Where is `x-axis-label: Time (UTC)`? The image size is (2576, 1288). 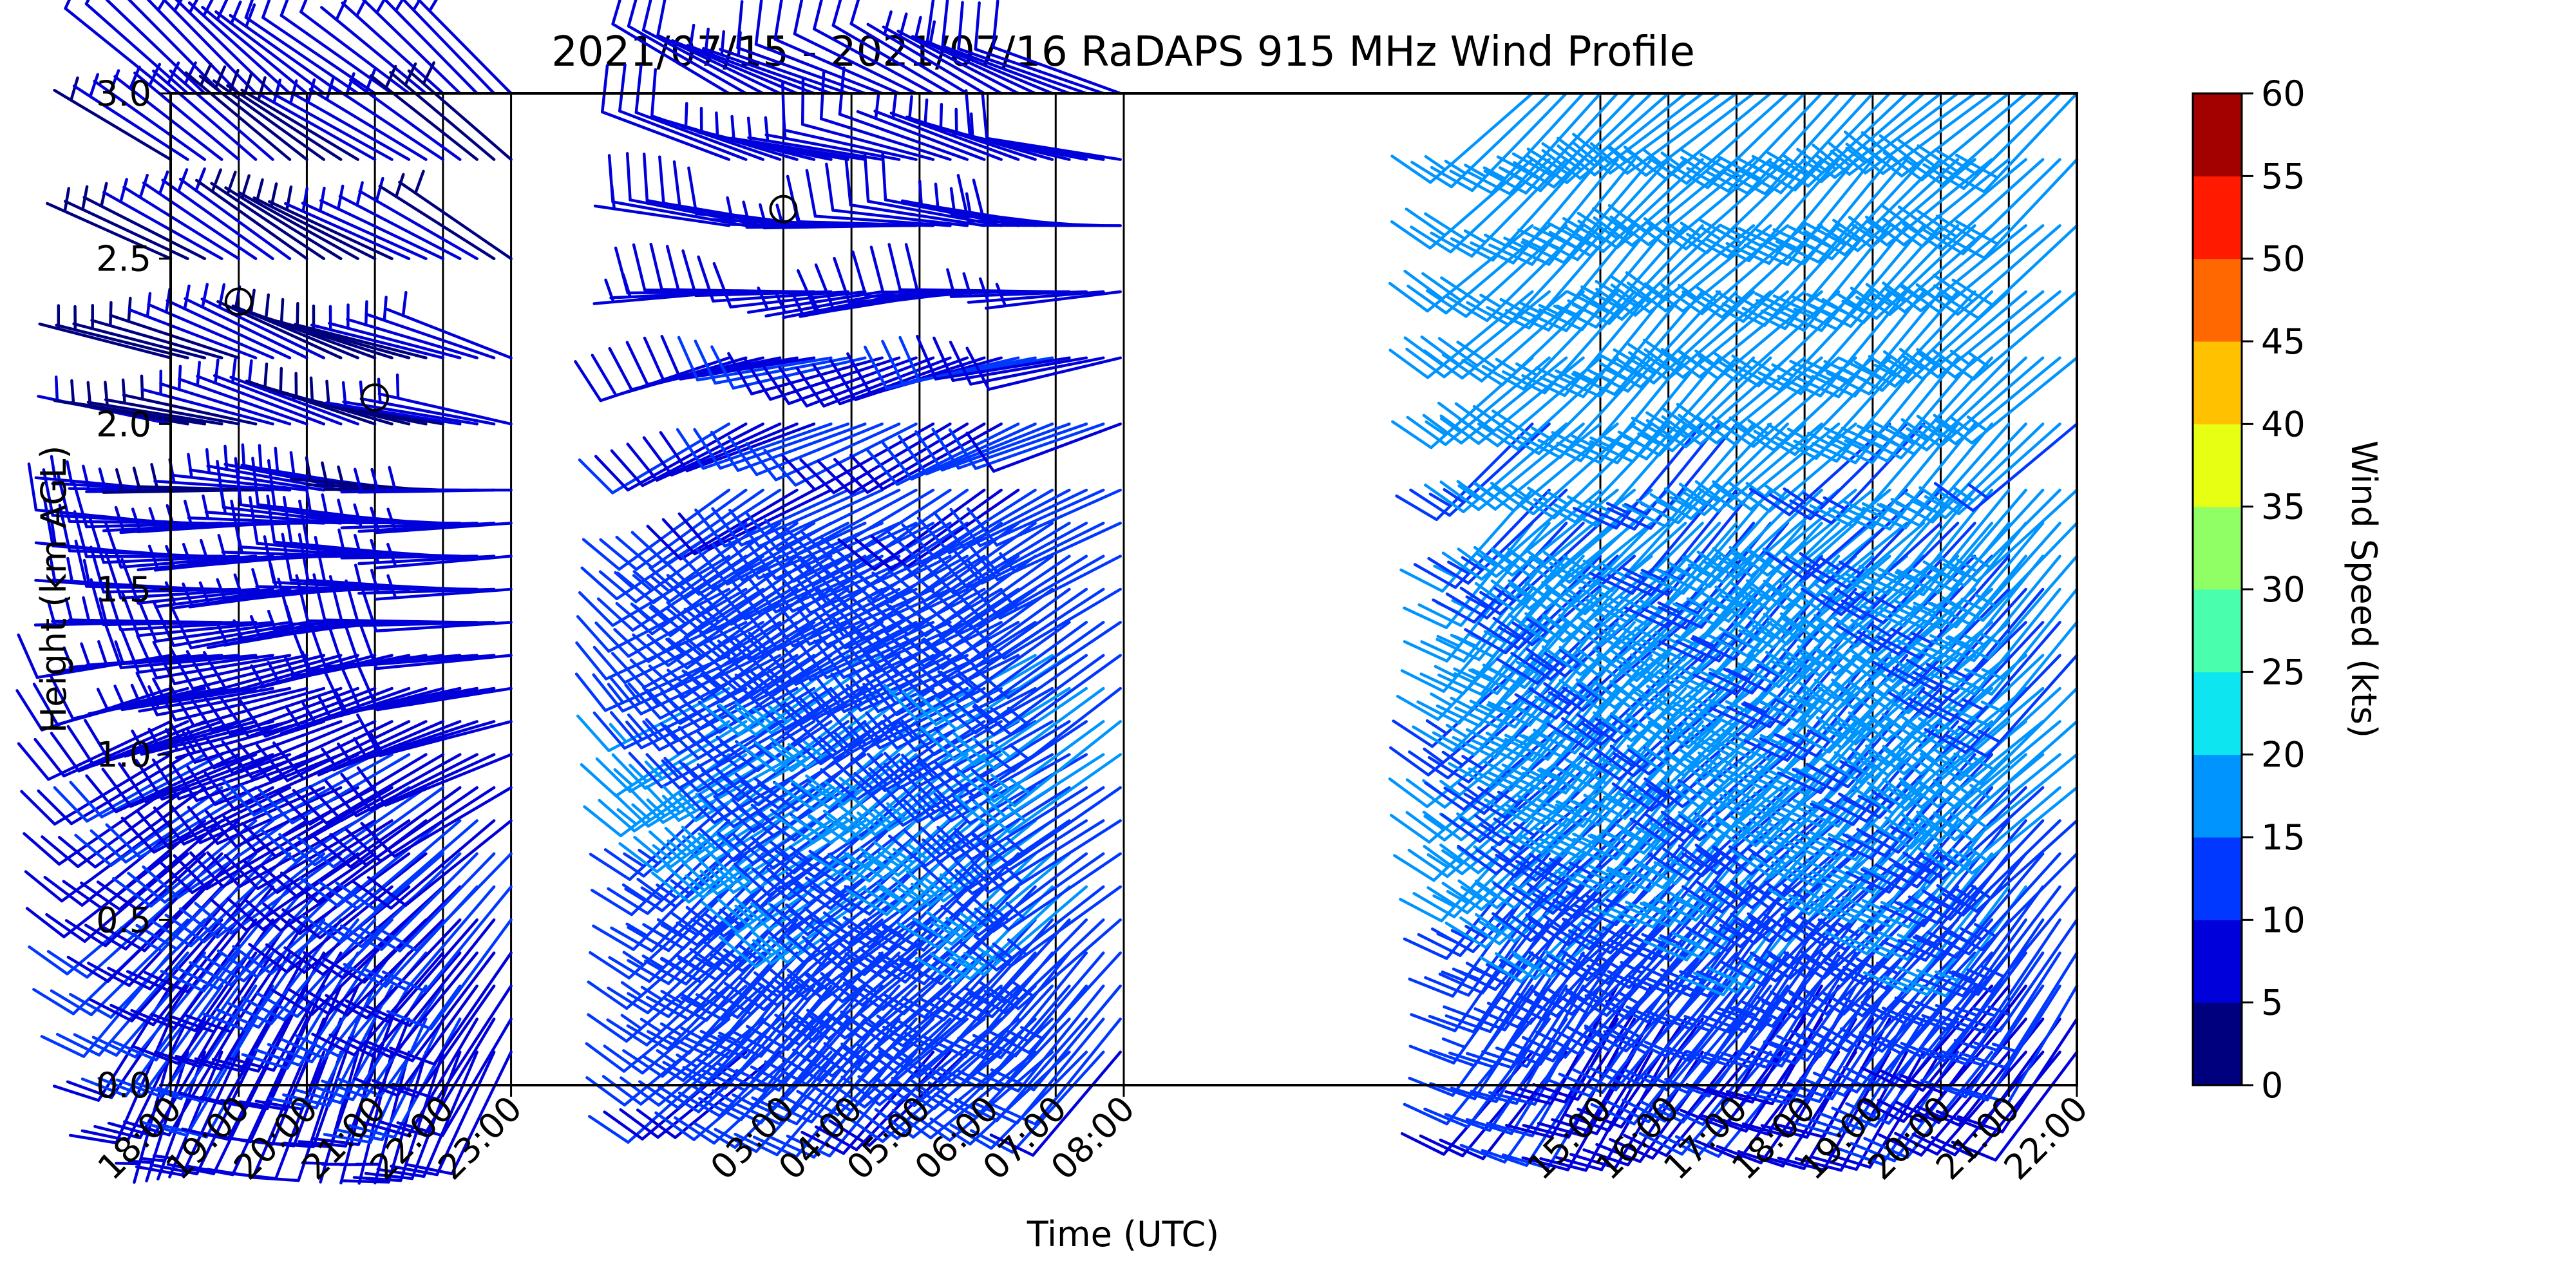 x-axis-label: Time (UTC) is located at coordinates (1124, 1234).